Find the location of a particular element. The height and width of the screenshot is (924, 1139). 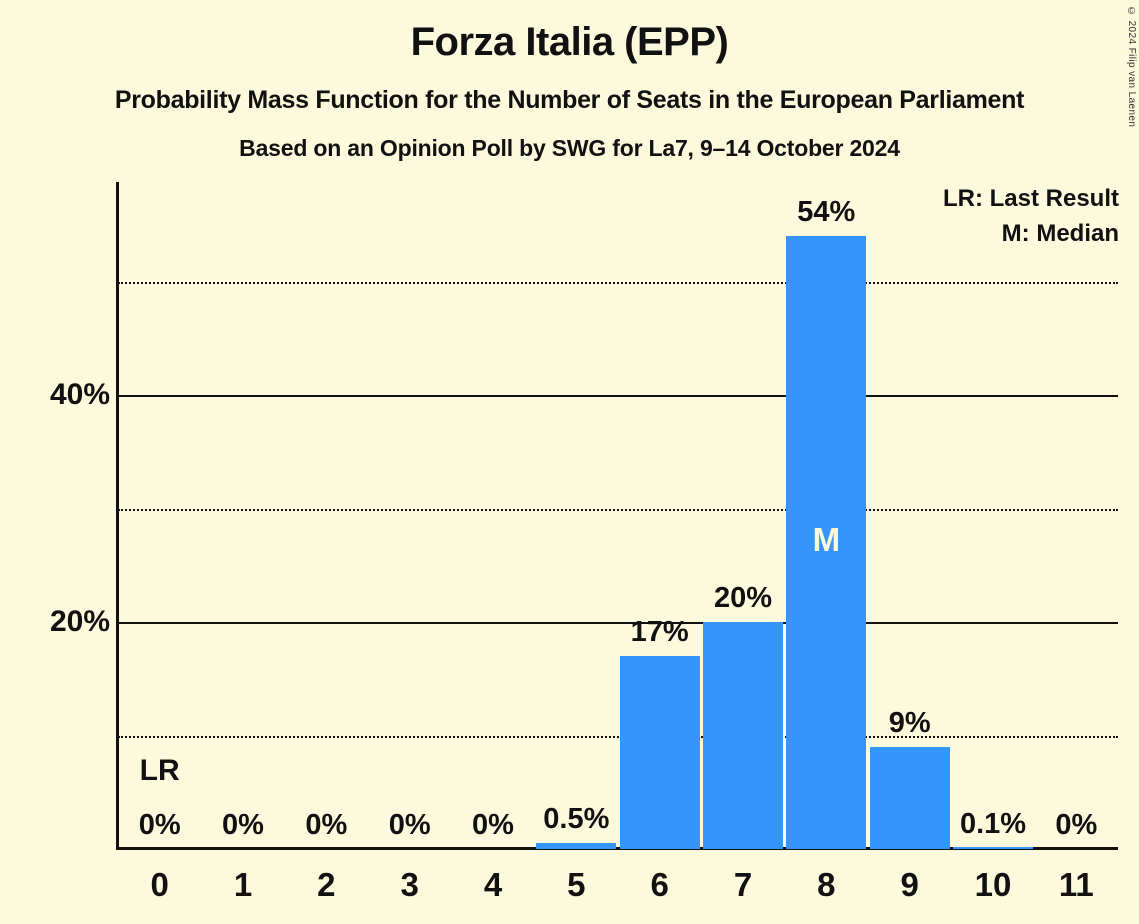

x-tick-label-seat-4: 4 is located at coordinates (493, 884).